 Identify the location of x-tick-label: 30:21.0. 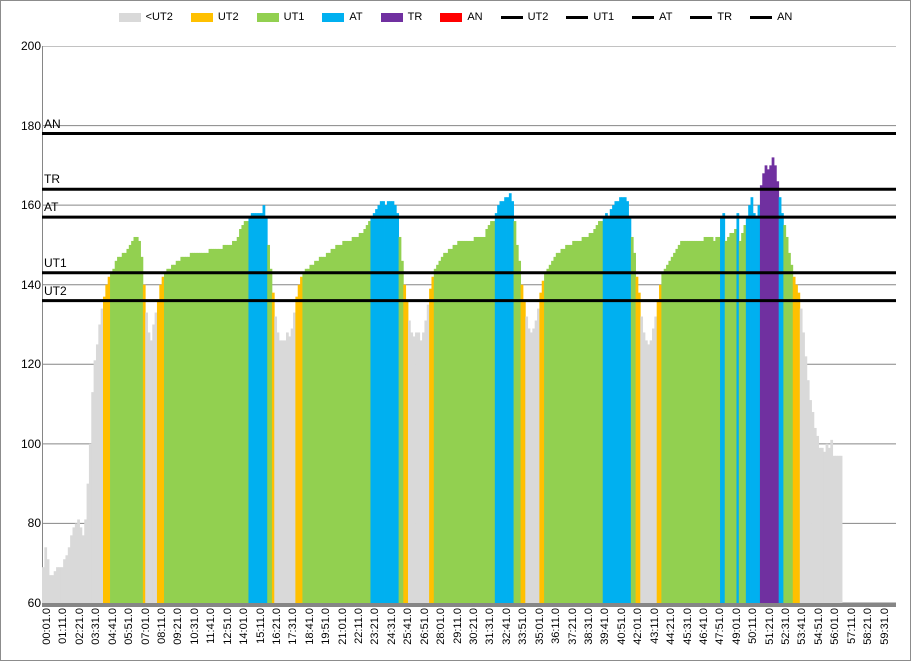
(474, 626).